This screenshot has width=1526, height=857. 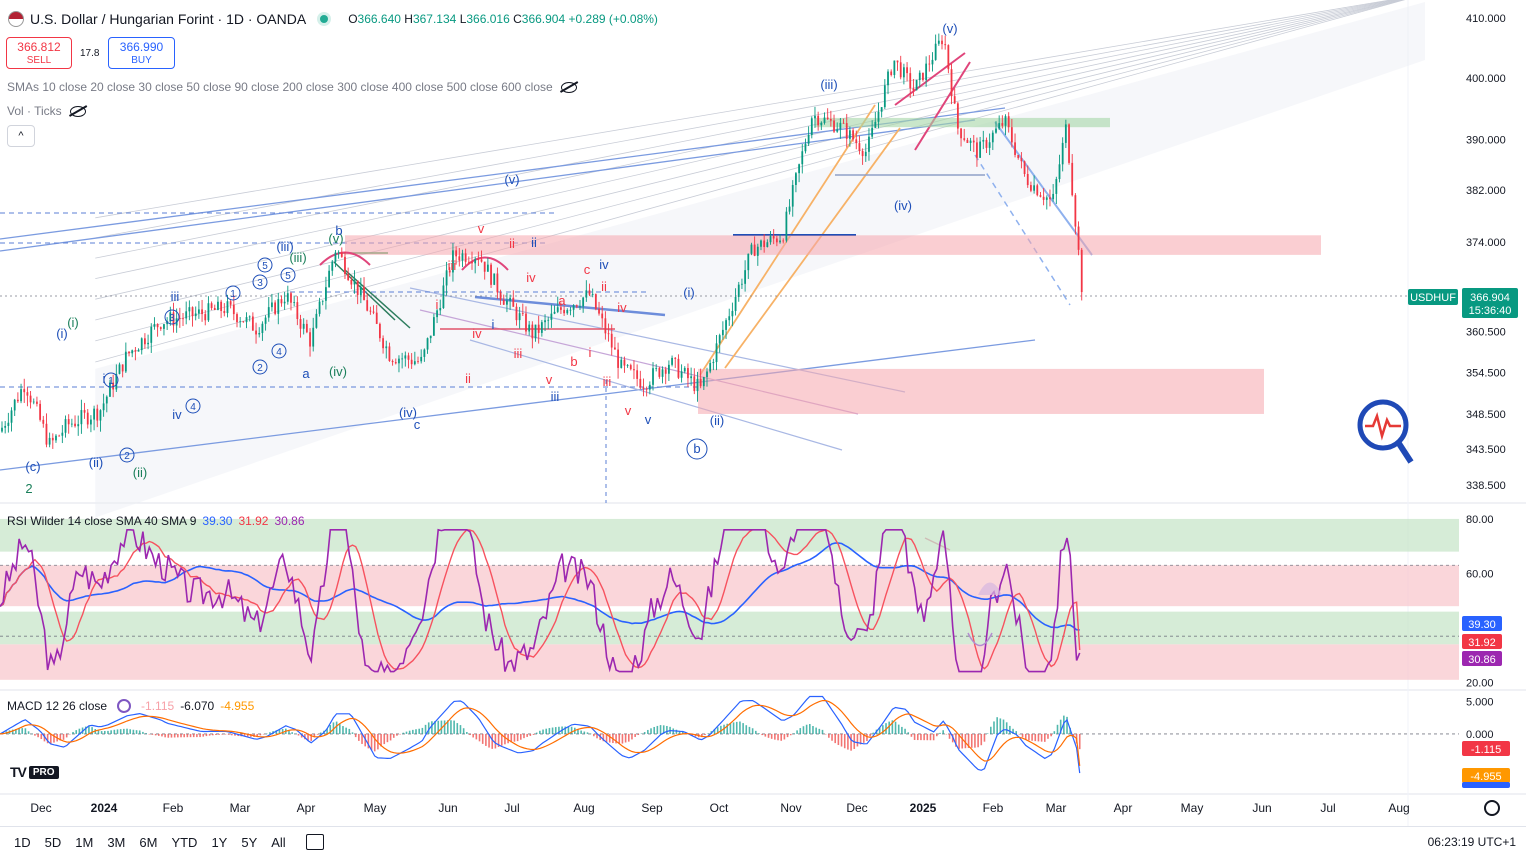 I want to click on sell-button: 366.812 SELL, so click(x=39, y=53).